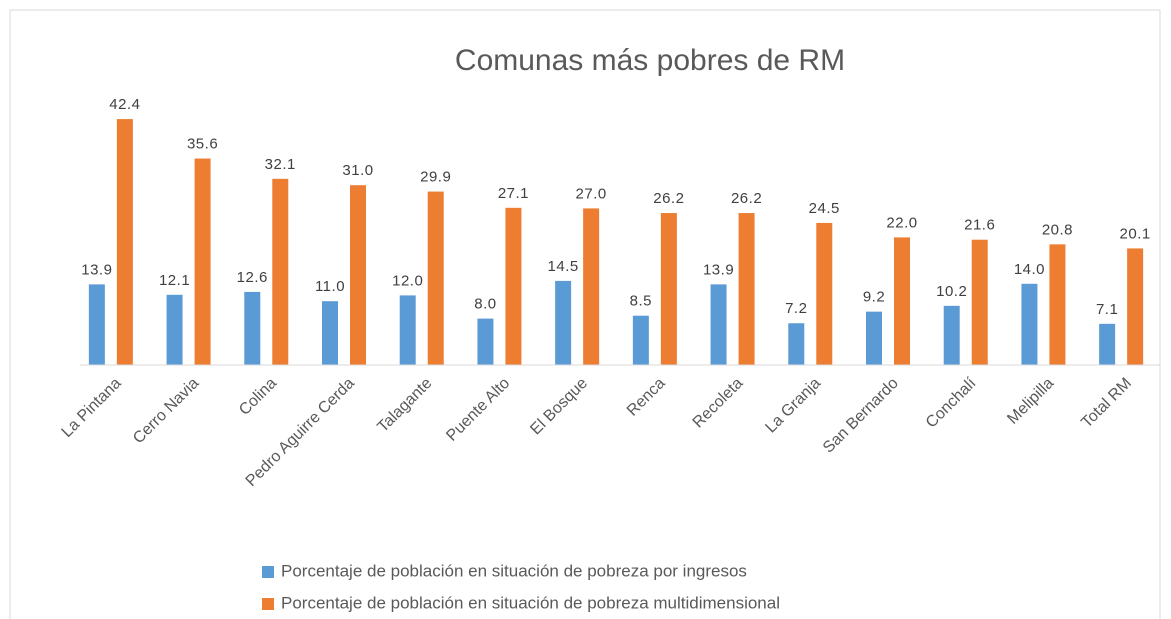  I want to click on value-label: 14.0, so click(1029, 269).